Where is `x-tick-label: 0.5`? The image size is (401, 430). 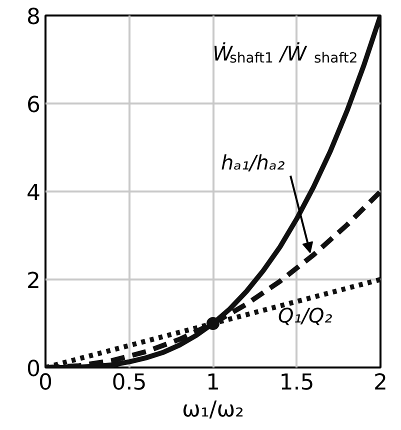 x-tick-label: 0.5 is located at coordinates (129, 383).